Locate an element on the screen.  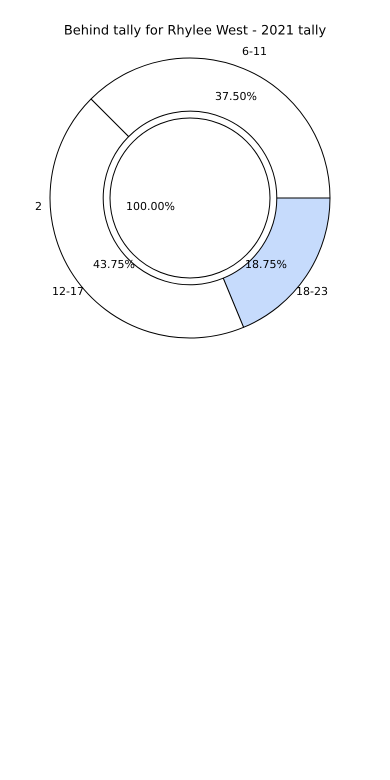
chart-title: Behind tally for Rhylee West - 2021 tally is located at coordinates (195, 31).